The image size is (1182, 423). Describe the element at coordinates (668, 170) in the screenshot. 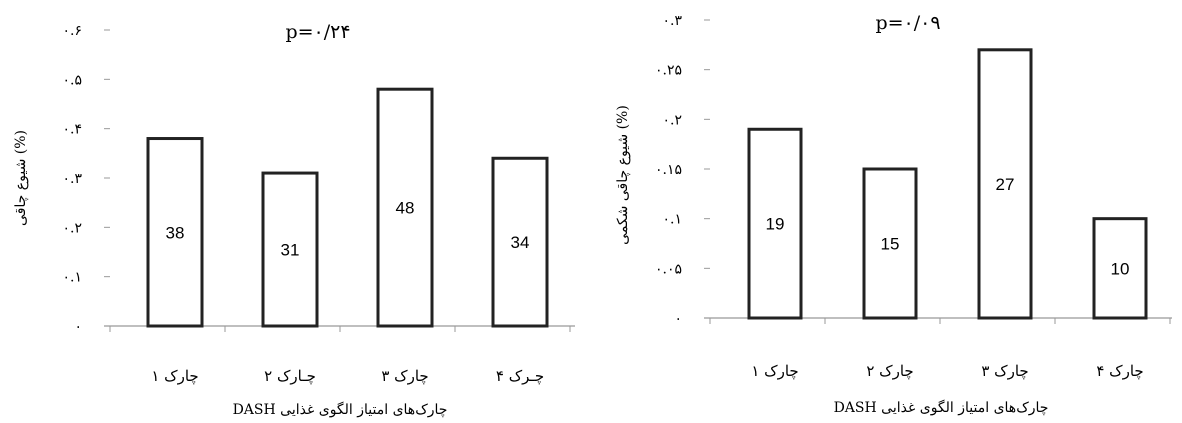

I see `y-tick-label: ۰.۱۵` at that location.